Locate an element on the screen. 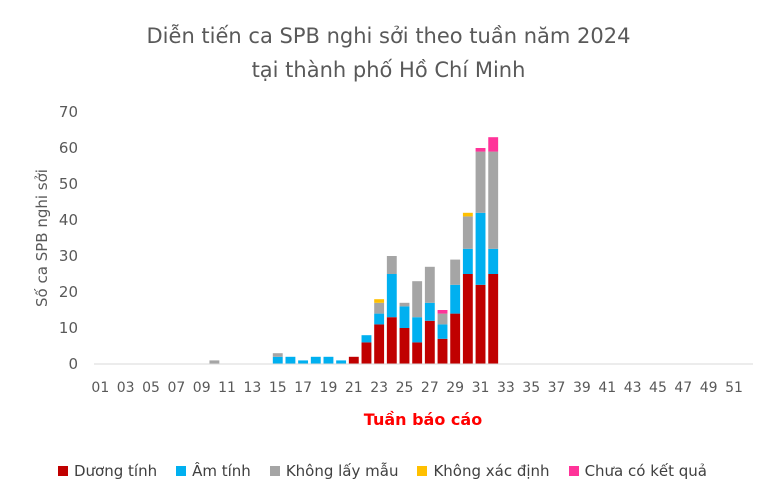 This screenshot has height=504, width=777. x-tick-label: 23 is located at coordinates (379, 388).